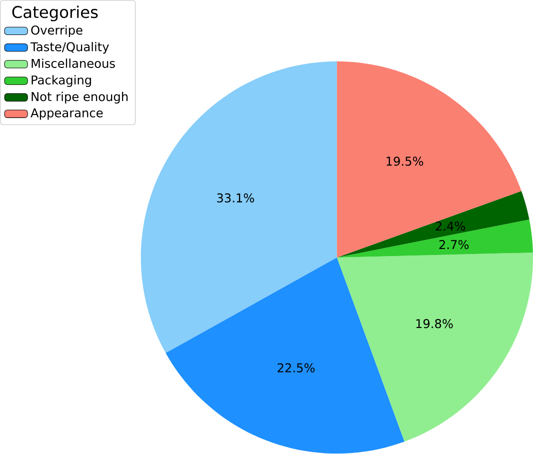  I want to click on data-label: 22.5%, so click(296, 368).